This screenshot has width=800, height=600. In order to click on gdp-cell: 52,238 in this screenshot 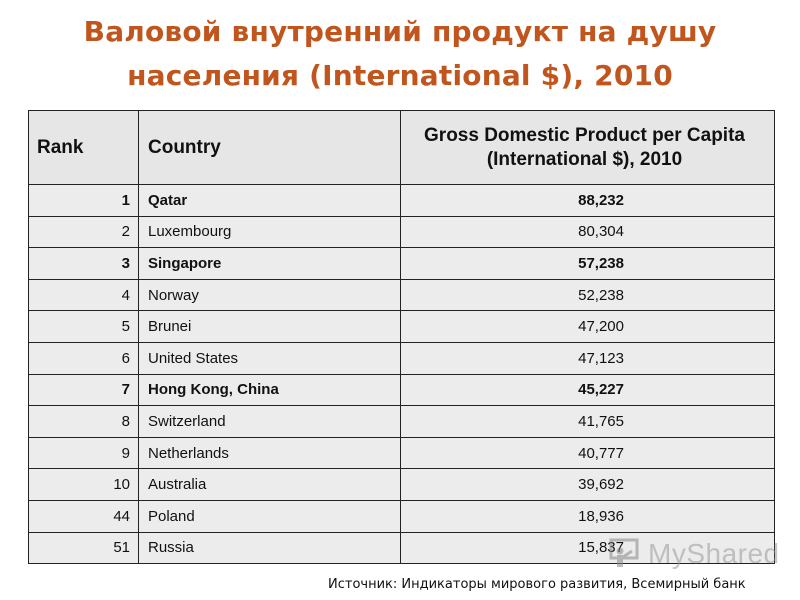, I will do `click(587, 295)`.